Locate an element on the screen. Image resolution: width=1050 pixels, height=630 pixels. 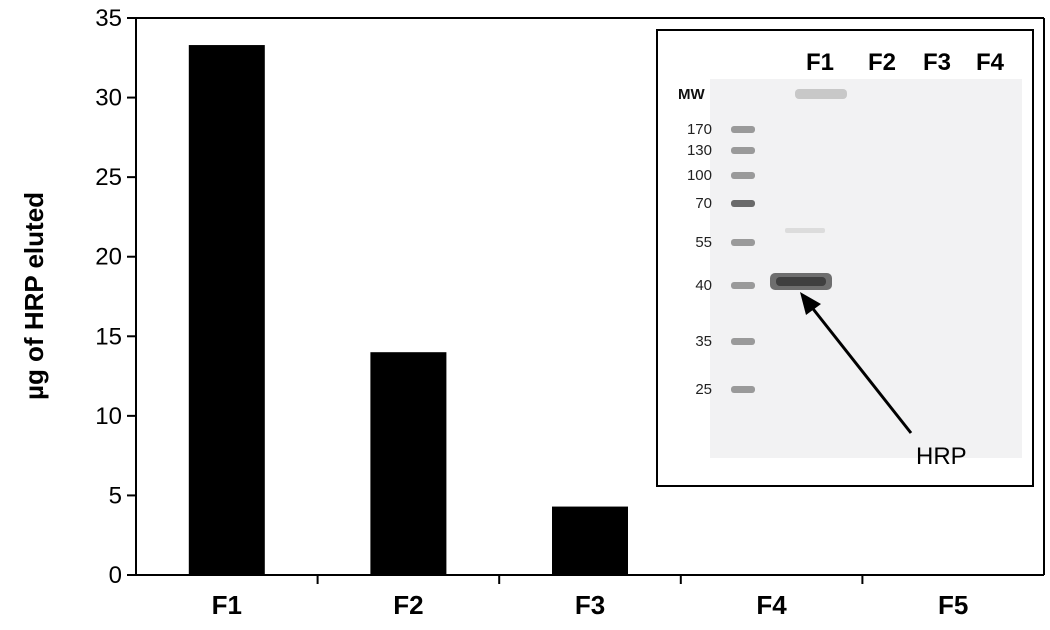
gel-mw-label: 25 is located at coordinates (703, 389).